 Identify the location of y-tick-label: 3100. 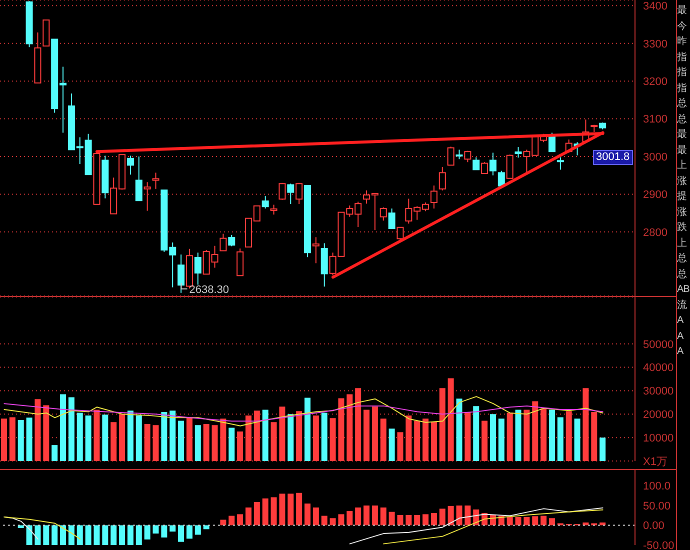
(655, 120).